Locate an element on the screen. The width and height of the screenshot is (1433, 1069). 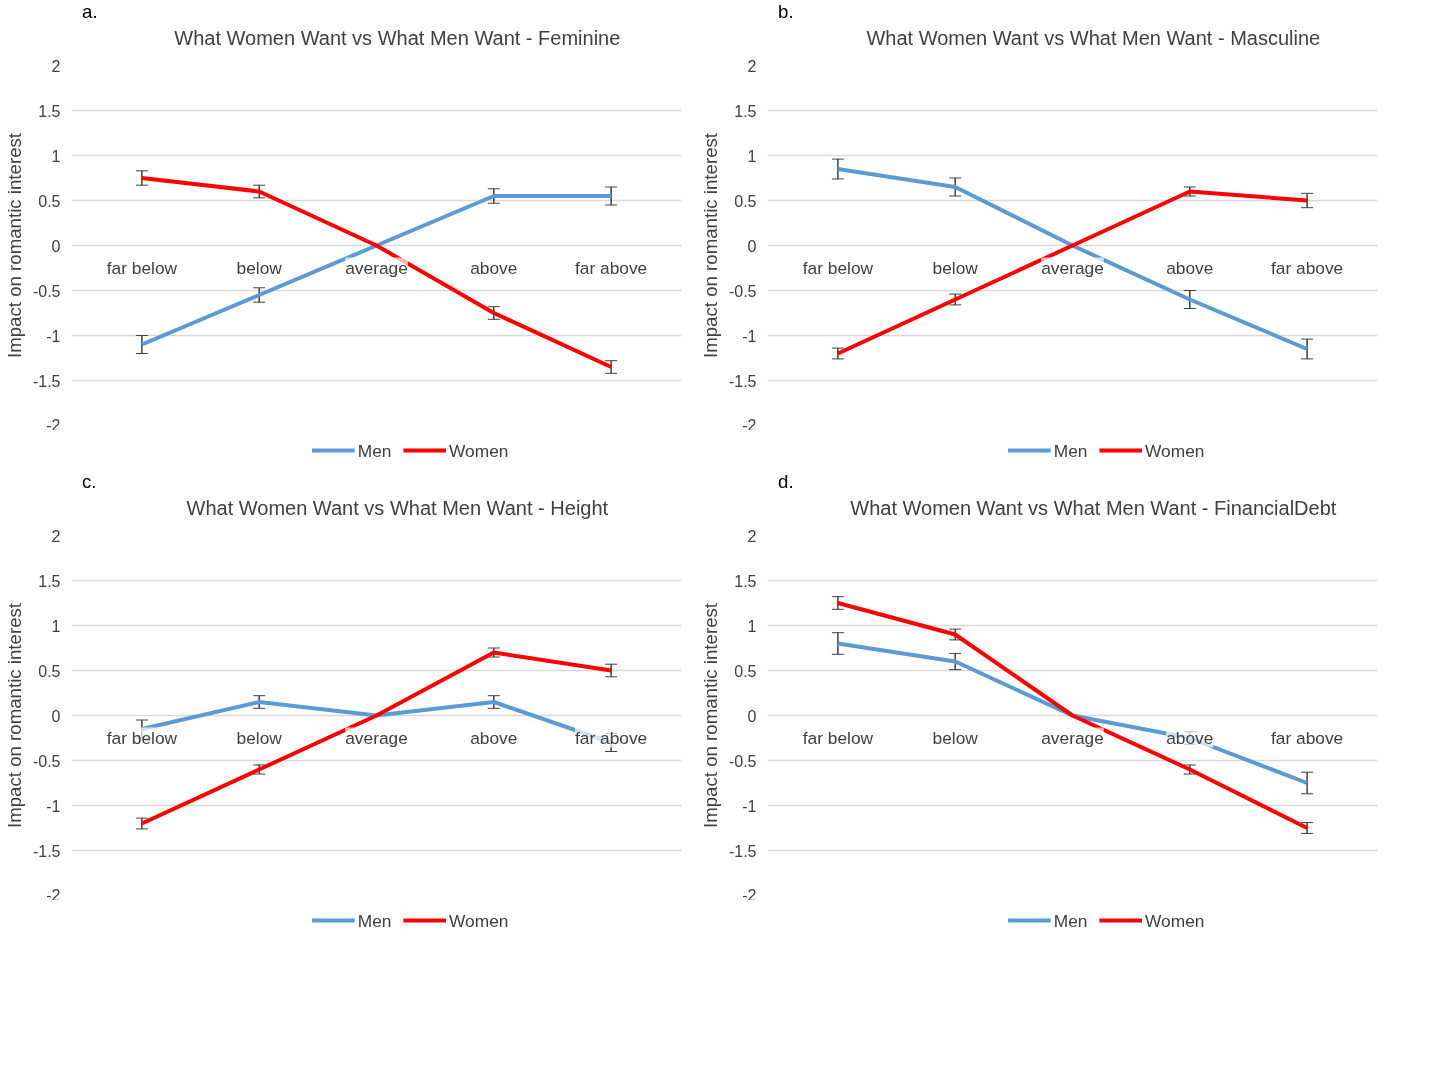
chart-title: What Women Want vs What Men Want - Masculine is located at coordinates (1093, 37).